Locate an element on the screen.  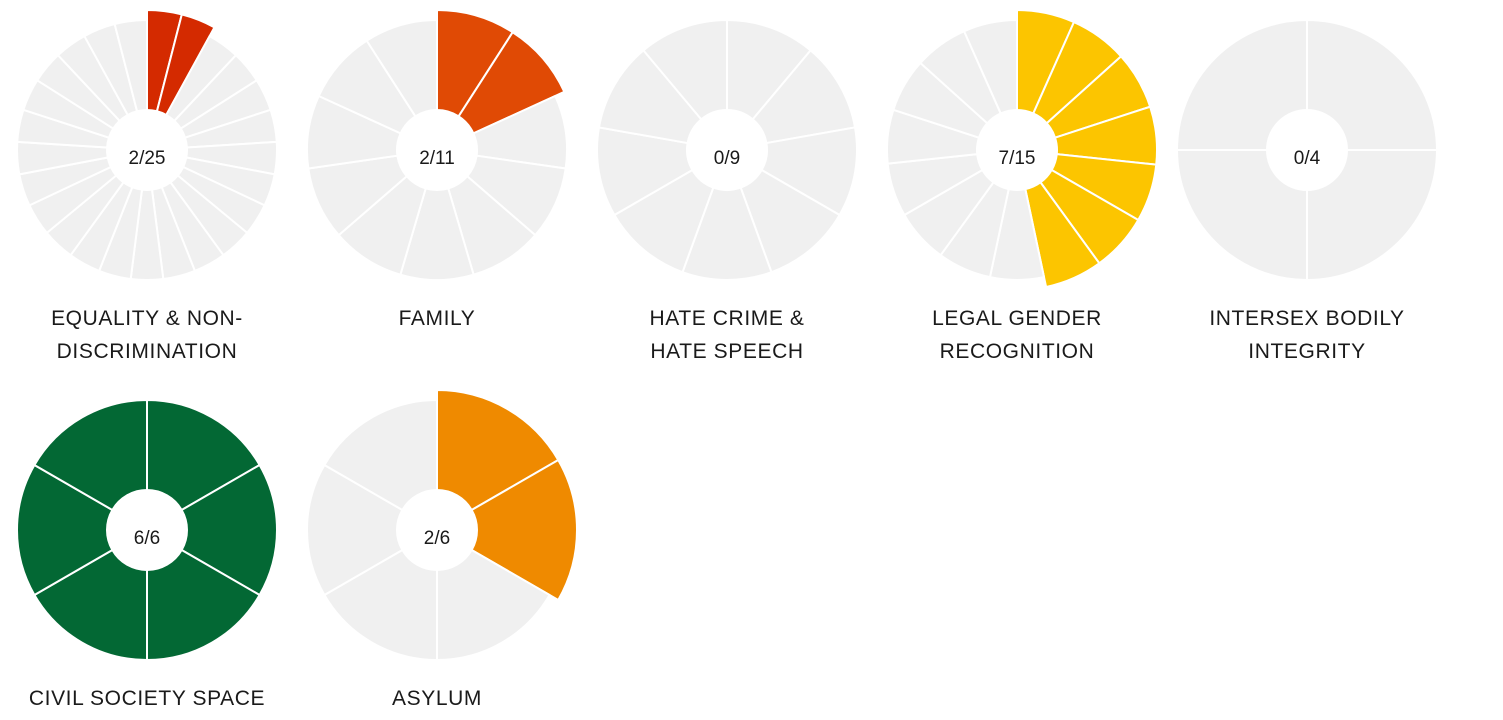
wheel-ratio-label: 7/15 is located at coordinates (1017, 158).